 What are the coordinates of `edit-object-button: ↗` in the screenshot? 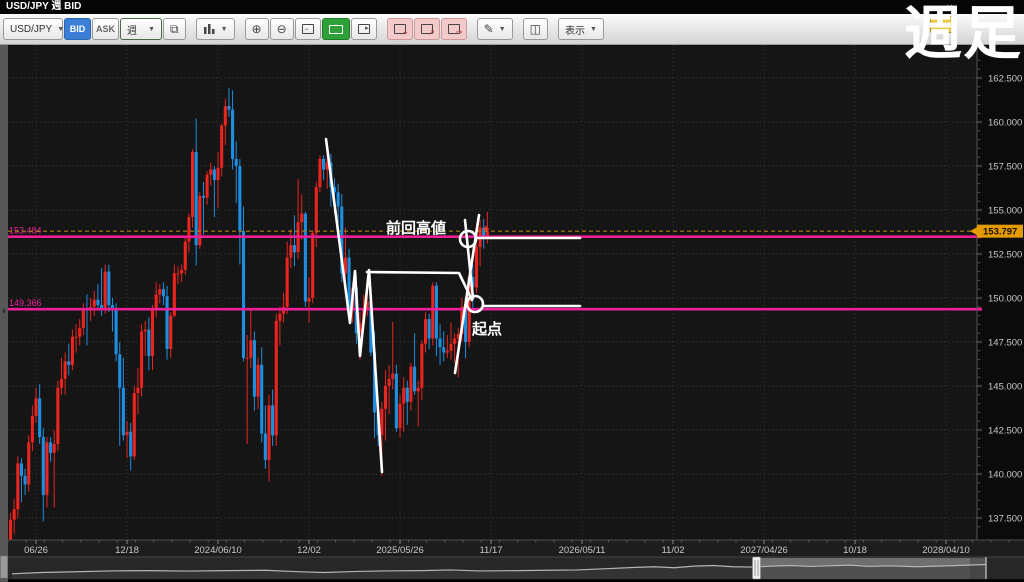 It's located at (426, 29).